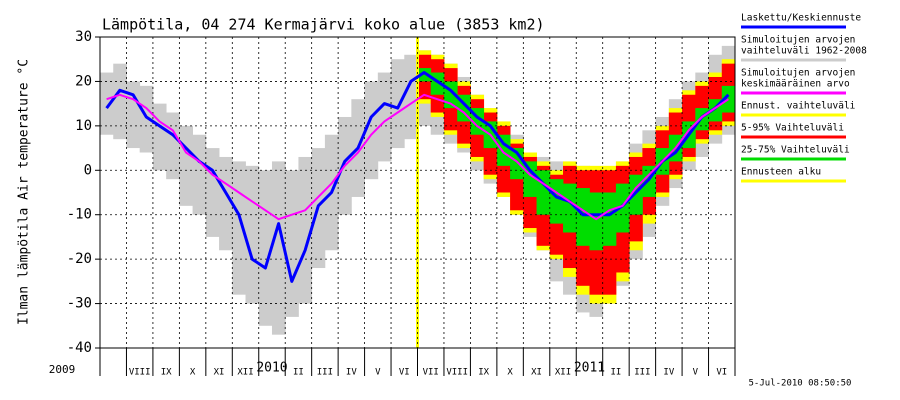 This screenshot has width=900, height=400. Describe the element at coordinates (781, 172) in the screenshot. I see `legend-label: Ennusteen alku` at that location.